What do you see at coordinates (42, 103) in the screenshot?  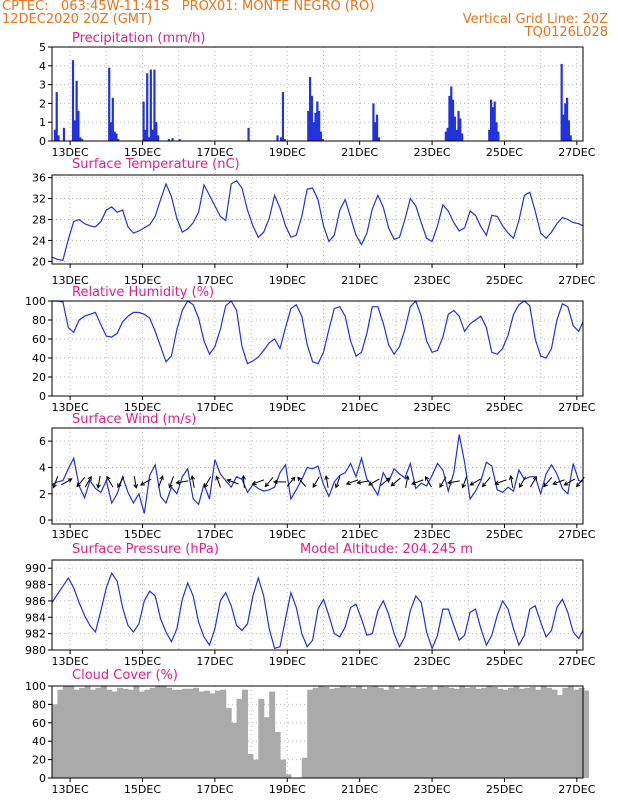 I see `y-tick-label: 2` at bounding box center [42, 103].